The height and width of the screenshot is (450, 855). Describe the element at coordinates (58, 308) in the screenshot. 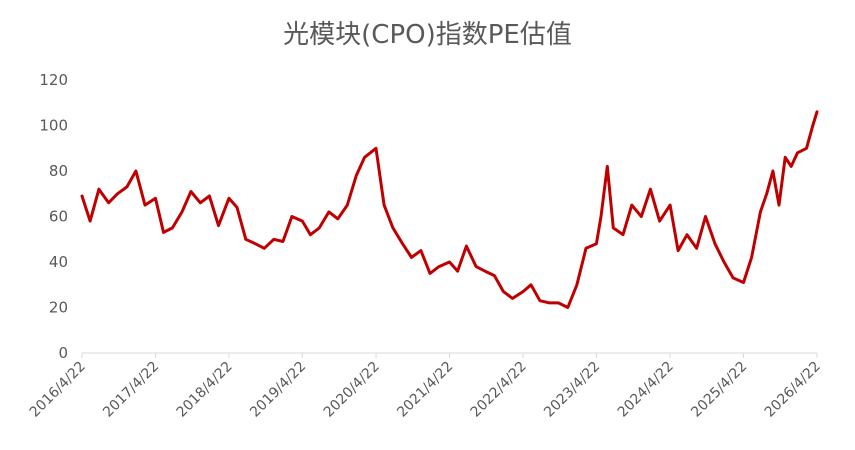

I see `y-tick-label: 20` at that location.